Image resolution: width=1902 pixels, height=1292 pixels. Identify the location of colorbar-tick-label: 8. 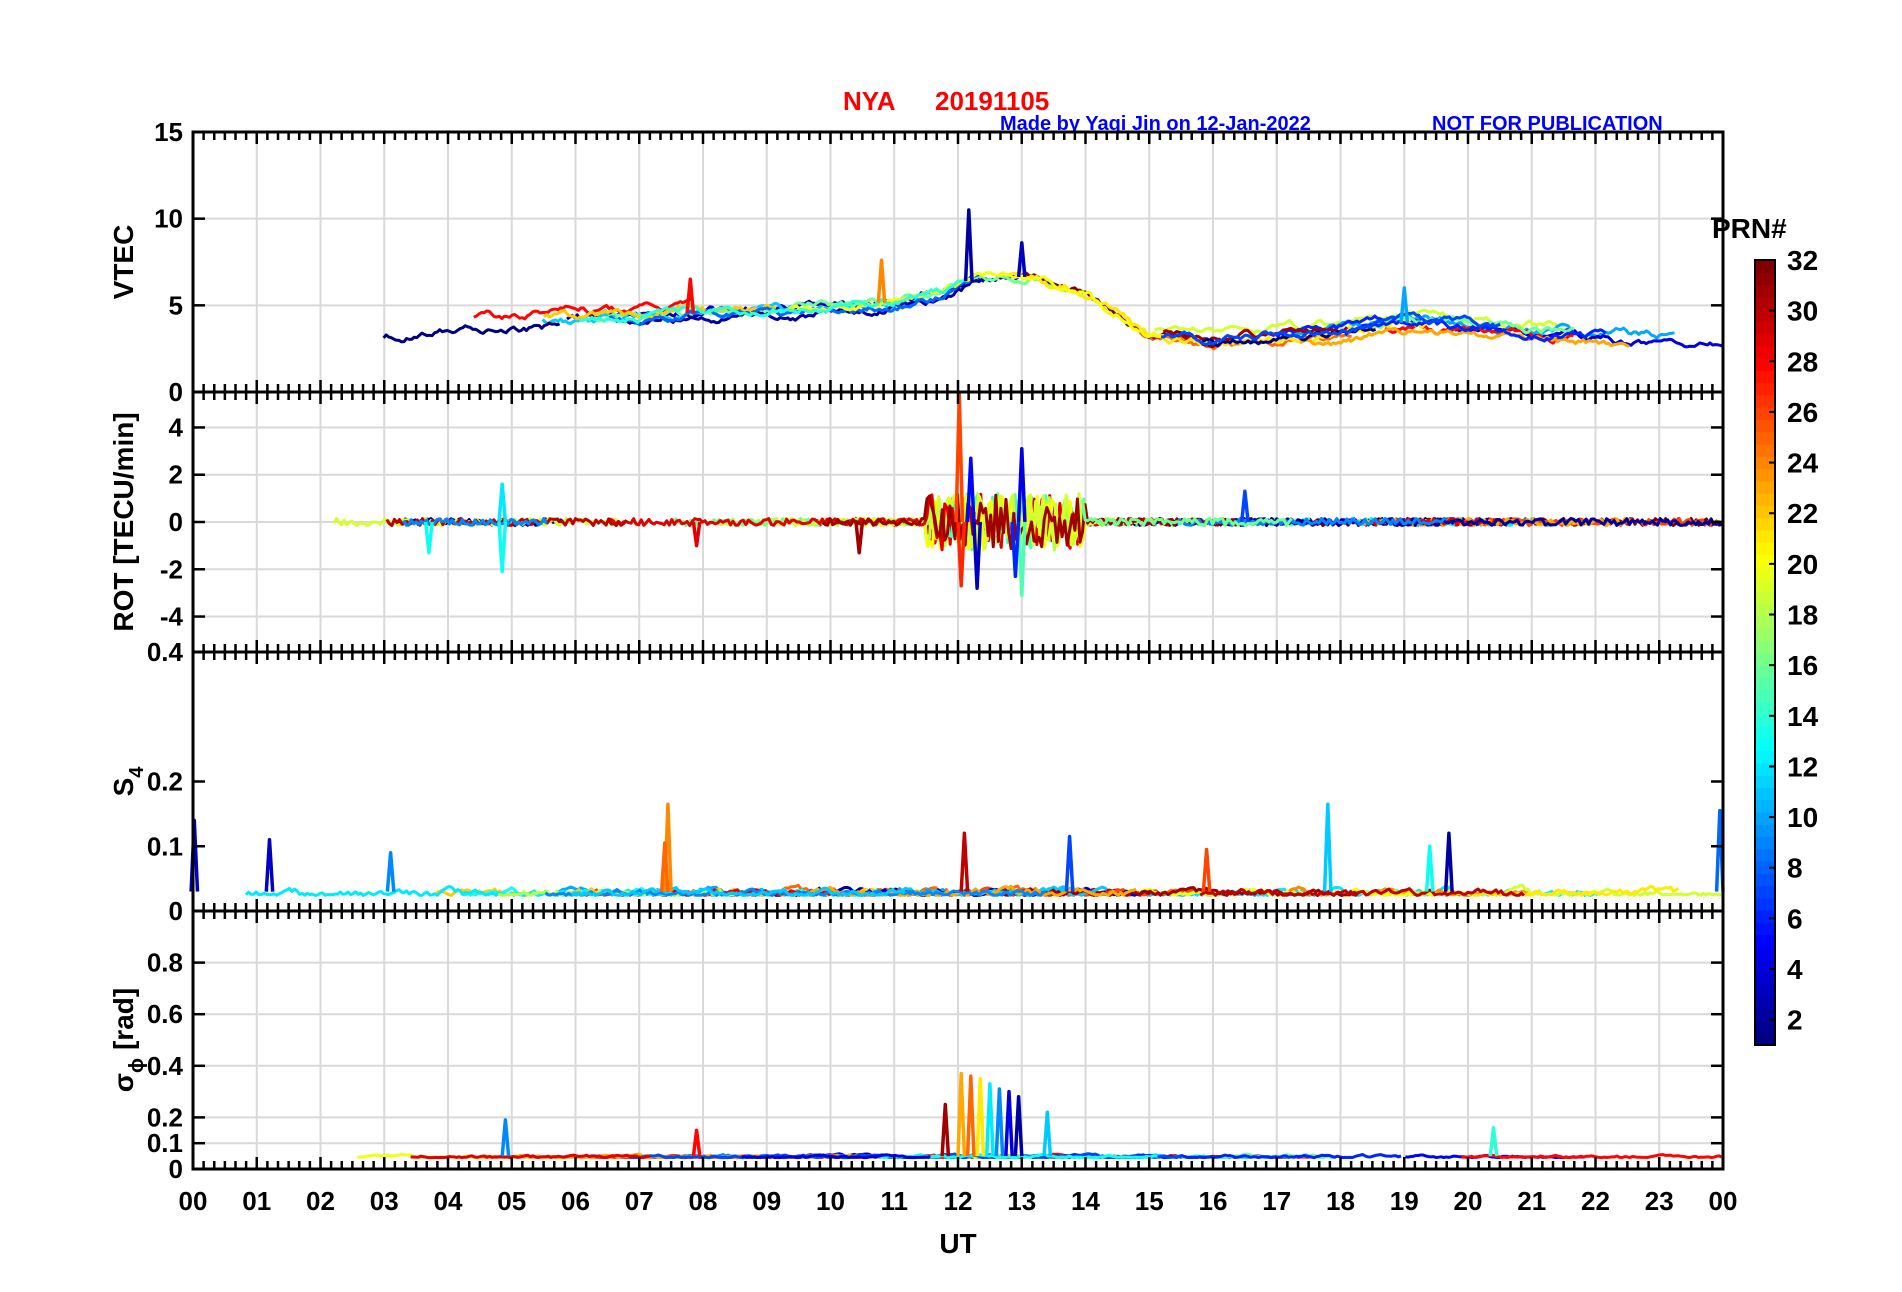
(1795, 868).